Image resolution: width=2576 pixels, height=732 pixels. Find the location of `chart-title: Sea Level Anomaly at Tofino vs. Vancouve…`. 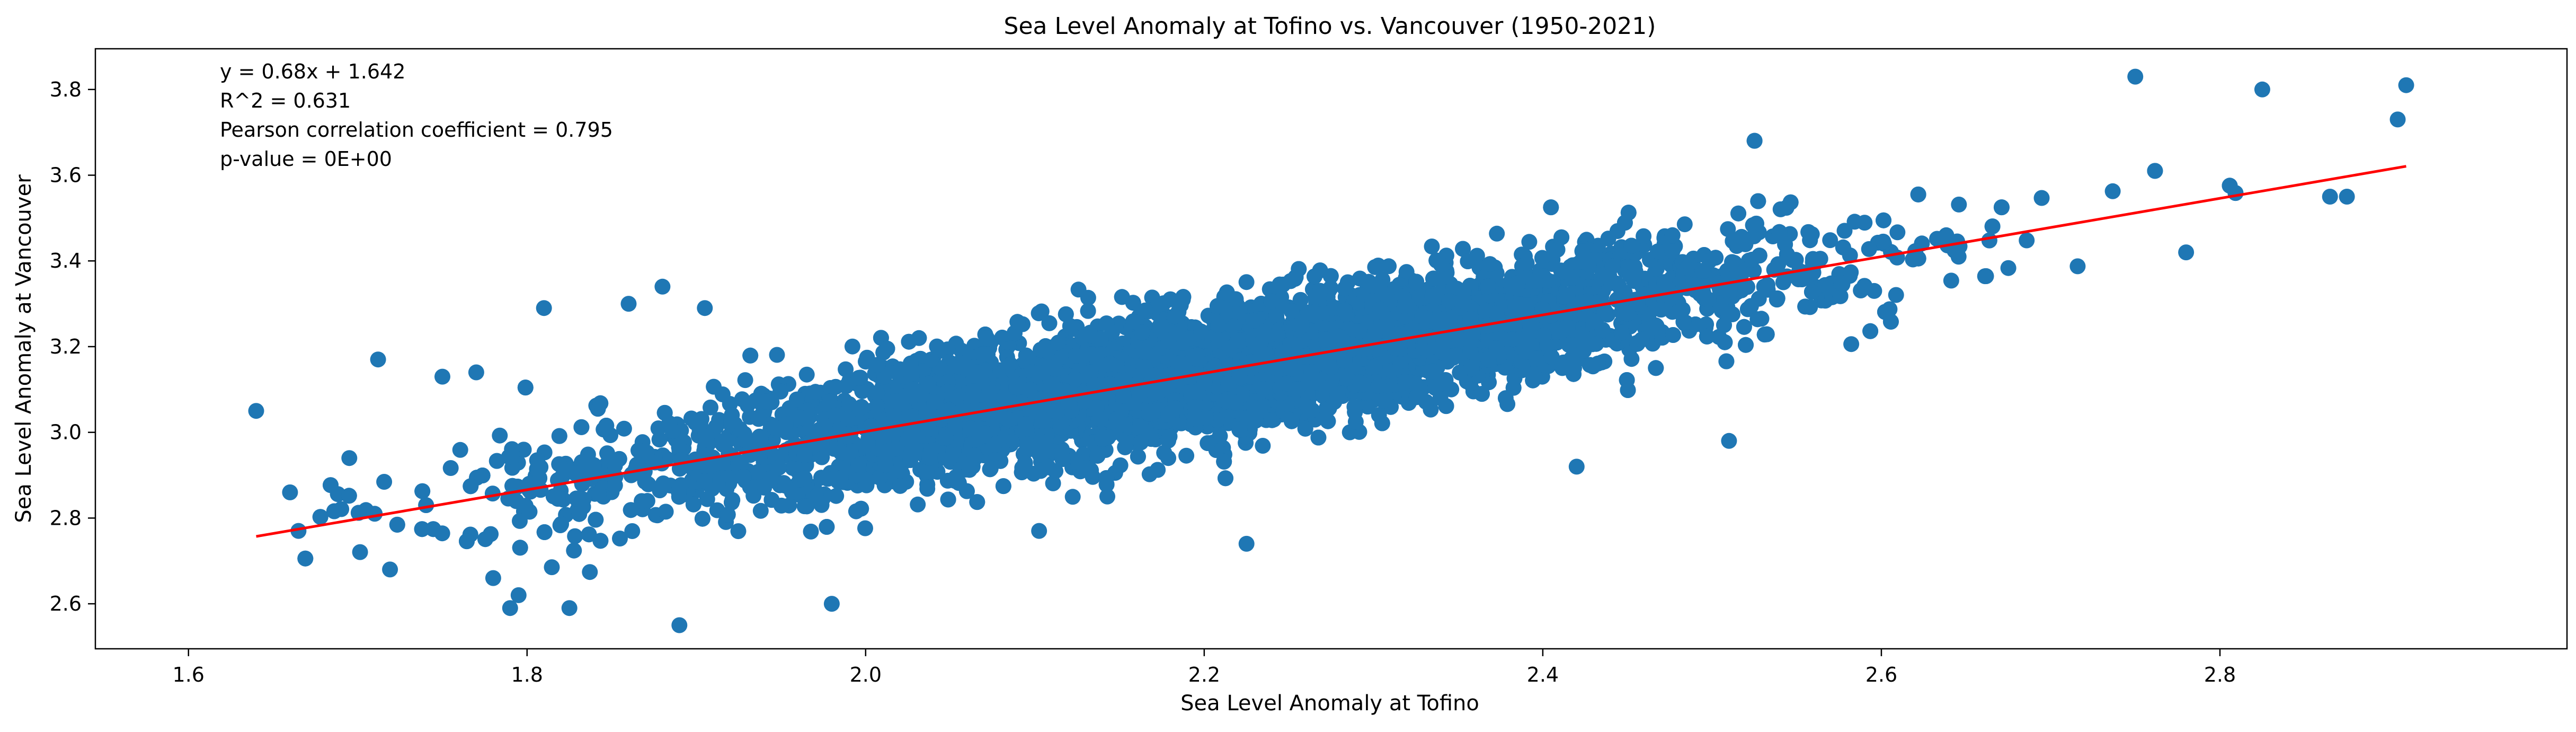

chart-title: Sea Level Anomaly at Tofino vs. Vancouve… is located at coordinates (1330, 26).